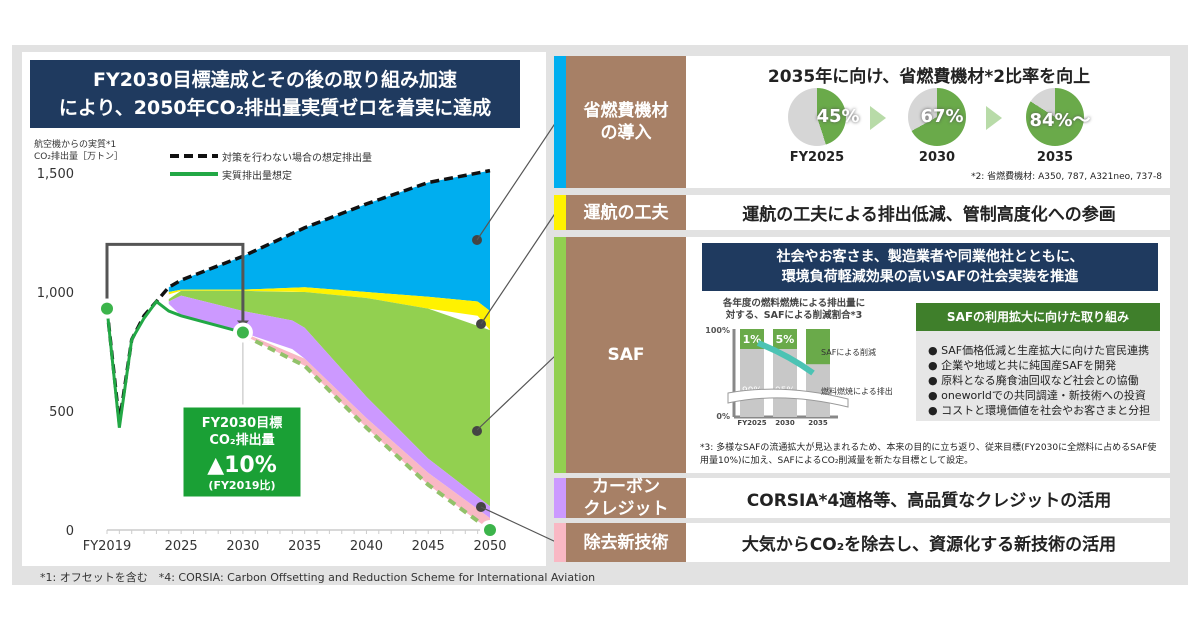 This screenshot has width=1200, height=630. What do you see at coordinates (1066, 177) in the screenshot?
I see `fuel-note: *2: 省燃費機材: A350, 787, A321neo, 737-8` at bounding box center [1066, 177].